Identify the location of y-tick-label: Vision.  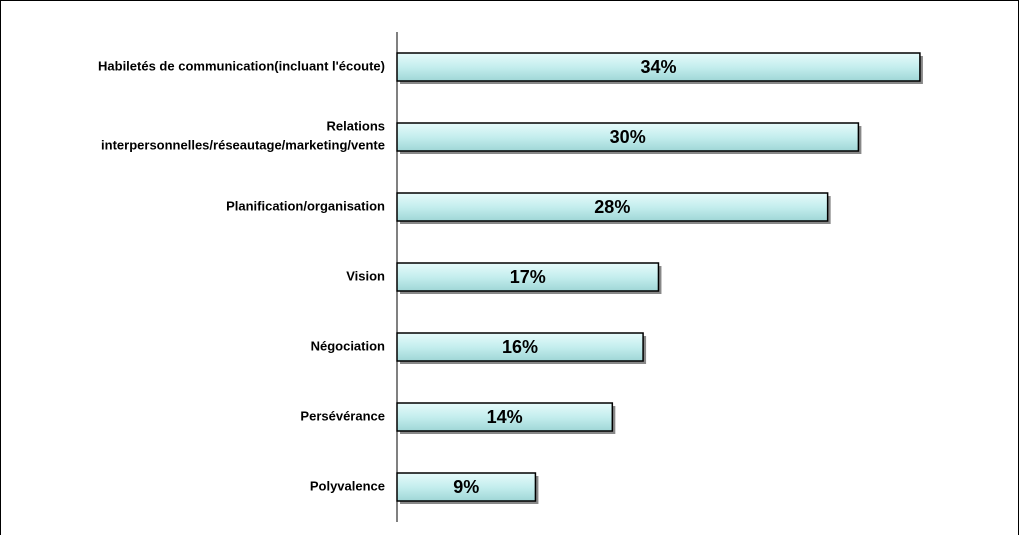
(365, 275).